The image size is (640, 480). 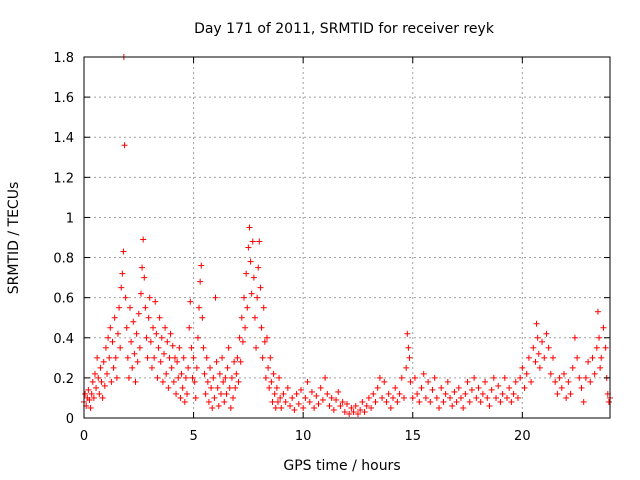 I want to click on y-axis-label: SRMTID / TECUs, so click(x=14, y=238).